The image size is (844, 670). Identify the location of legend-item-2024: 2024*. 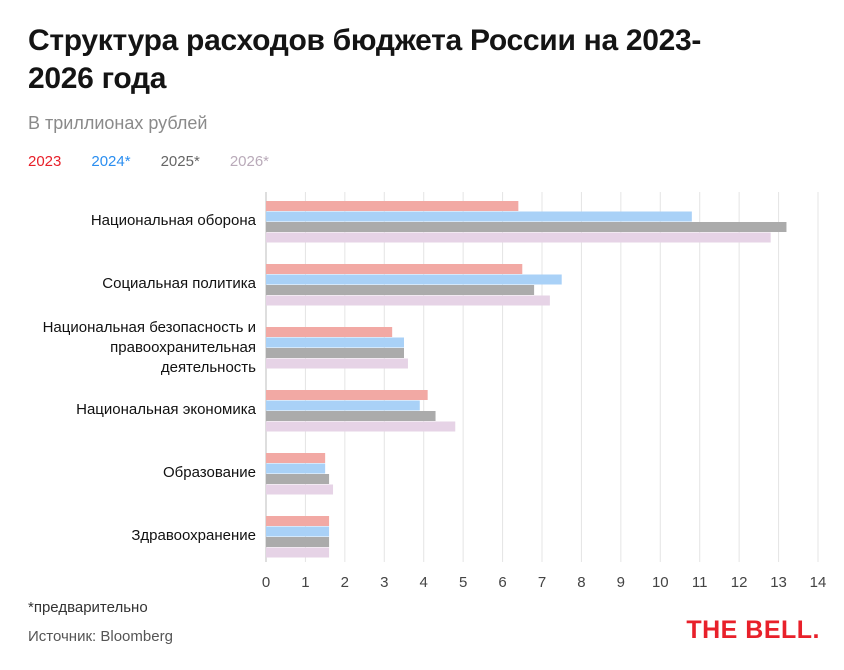
(111, 161).